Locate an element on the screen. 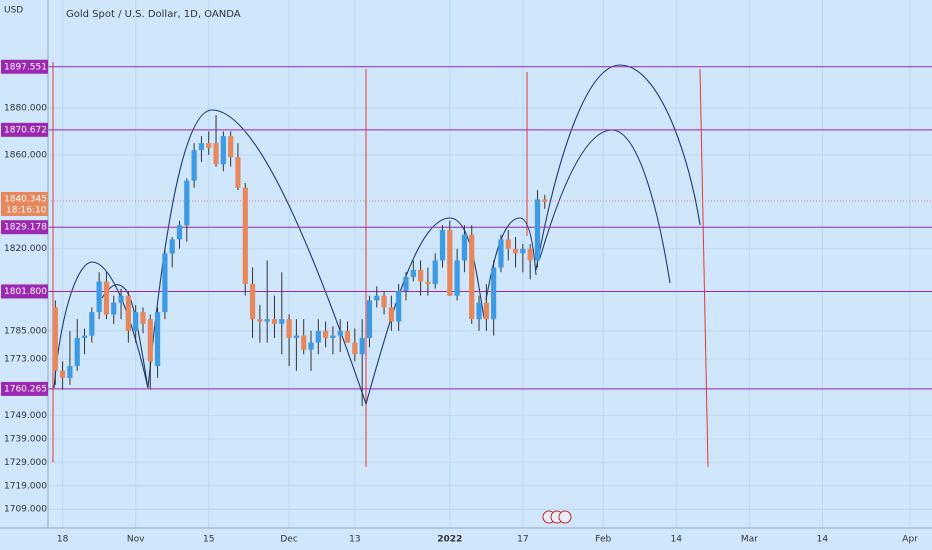 Image resolution: width=932 pixels, height=550 pixels. x-tick-label: 15 is located at coordinates (208, 540).